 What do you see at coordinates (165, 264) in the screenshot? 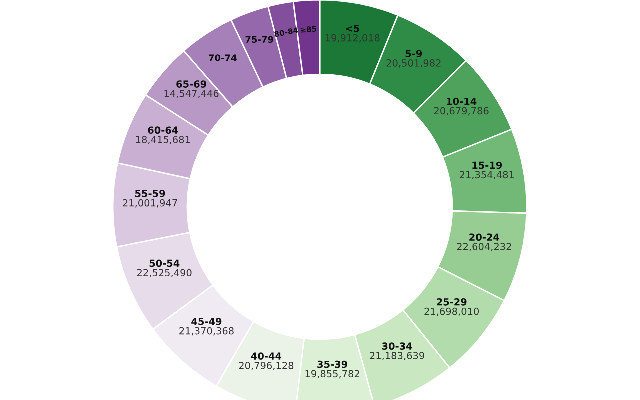
I see `slice-label: 50-54` at bounding box center [165, 264].